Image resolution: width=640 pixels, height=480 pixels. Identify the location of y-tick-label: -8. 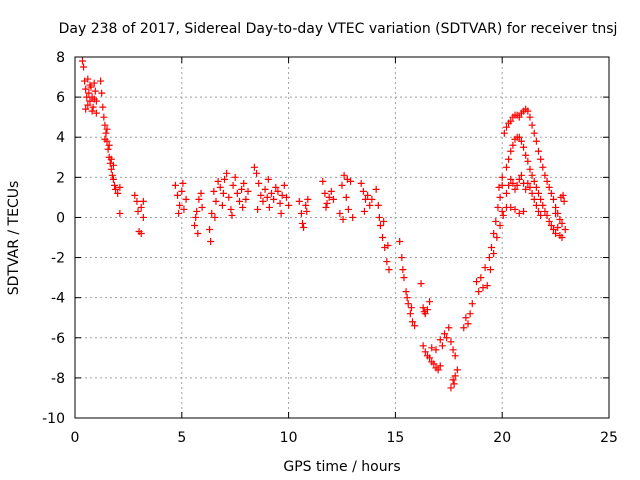
(58, 379).